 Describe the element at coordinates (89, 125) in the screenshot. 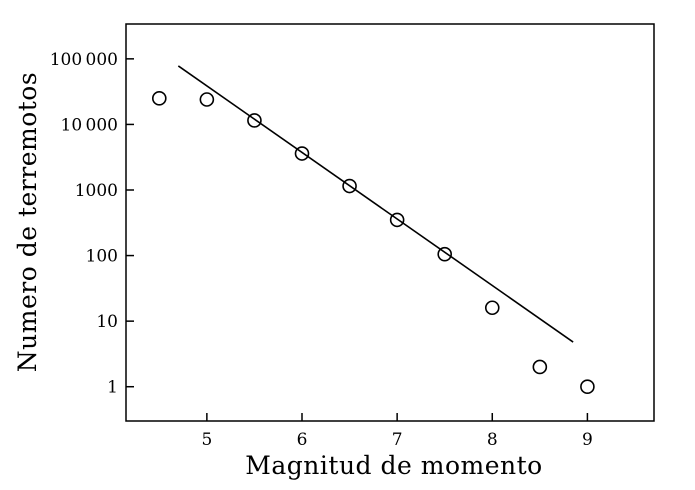

I see `y-tick-label: 10 000` at that location.